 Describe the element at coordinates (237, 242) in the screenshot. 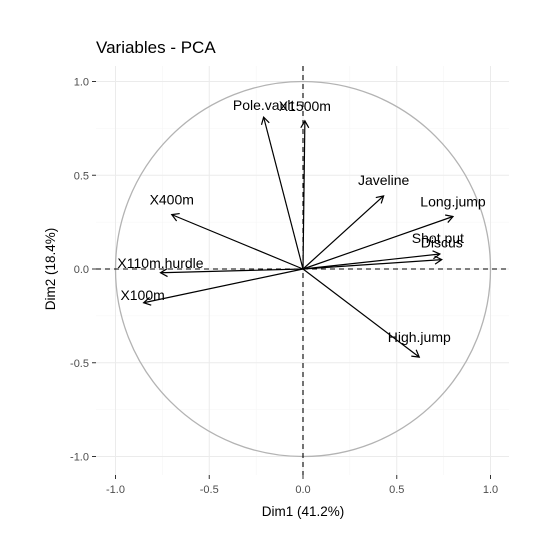

I see `arrow-x400m` at that location.